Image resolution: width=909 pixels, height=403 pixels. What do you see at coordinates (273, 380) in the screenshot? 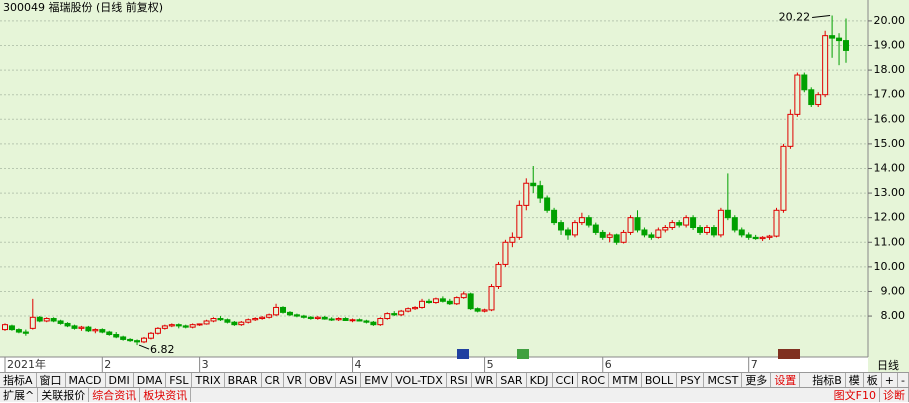
I see `tab: CR` at bounding box center [273, 380].